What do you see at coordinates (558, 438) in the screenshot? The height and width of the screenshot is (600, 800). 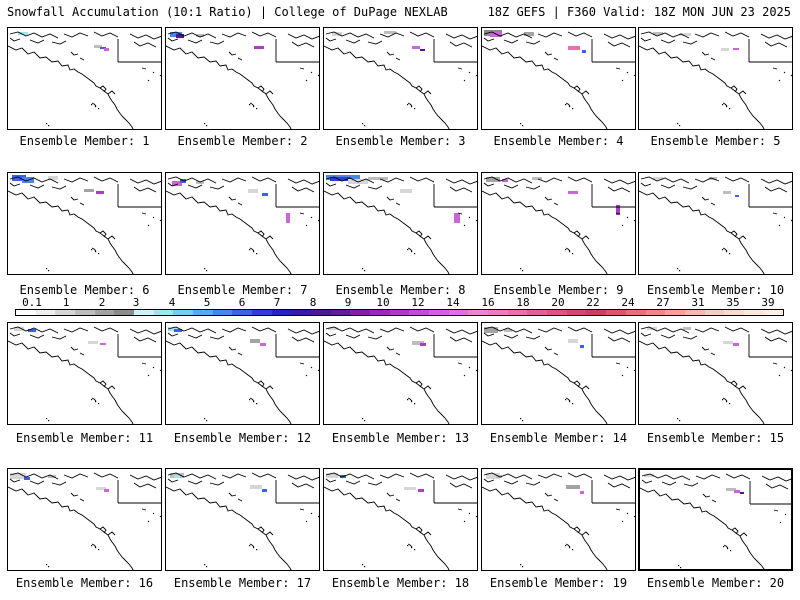 I see `ensemble-member-label: Ensemble Member: 14` at bounding box center [558, 438].